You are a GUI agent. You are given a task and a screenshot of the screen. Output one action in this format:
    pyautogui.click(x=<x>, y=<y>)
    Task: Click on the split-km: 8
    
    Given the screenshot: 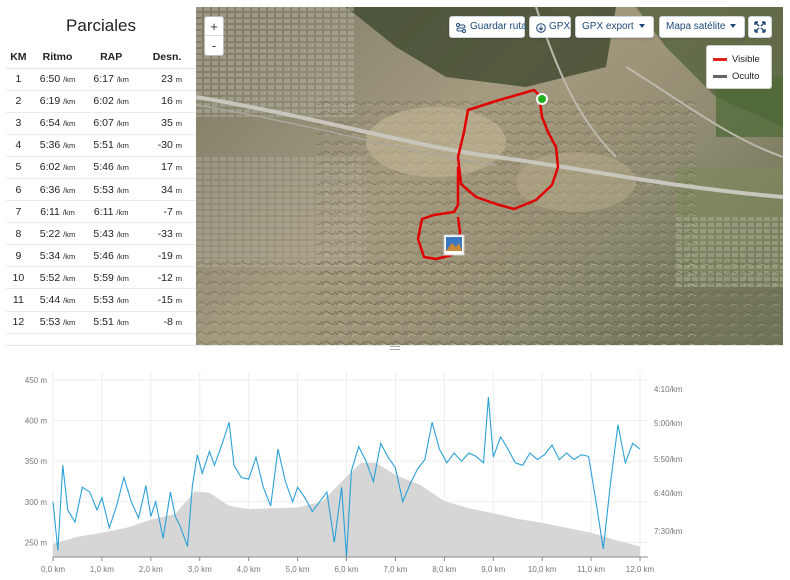 What is the action you would take?
    pyautogui.click(x=18, y=234)
    